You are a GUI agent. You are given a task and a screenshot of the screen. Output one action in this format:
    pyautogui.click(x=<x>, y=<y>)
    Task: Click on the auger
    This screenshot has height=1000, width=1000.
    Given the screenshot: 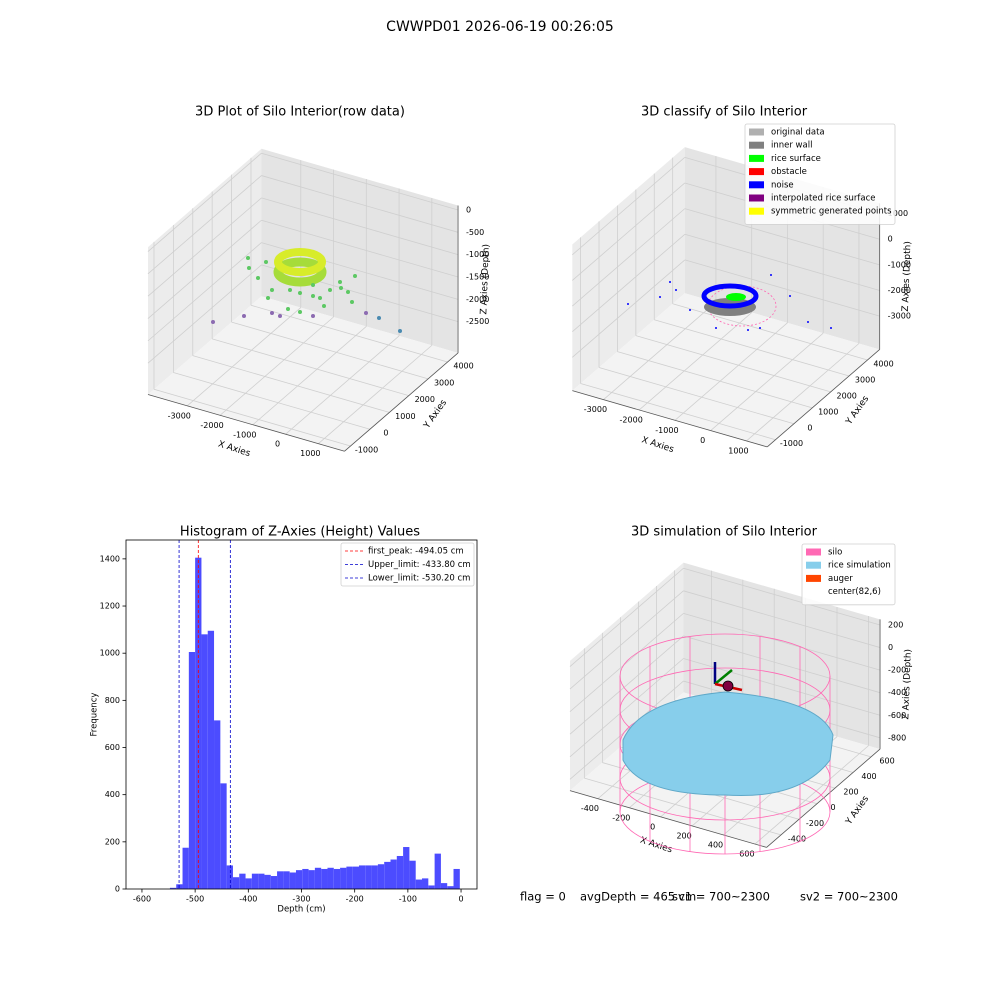 What is the action you would take?
    pyautogui.click(x=728, y=677)
    